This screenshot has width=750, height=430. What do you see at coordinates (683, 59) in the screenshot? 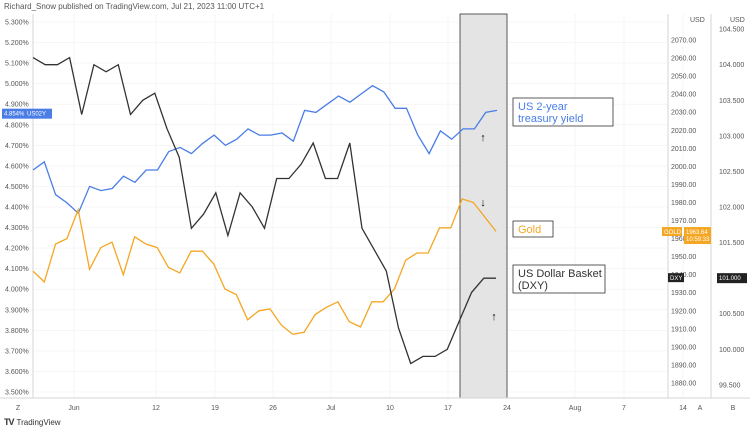
I see `gold-tick-label: 2060.00` at bounding box center [683, 59].